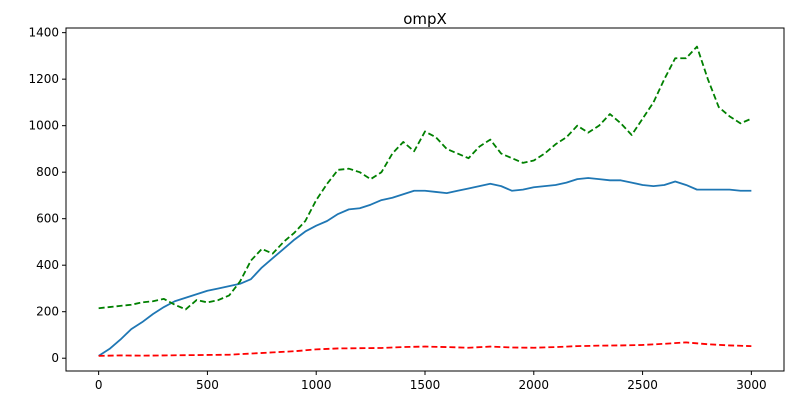 The image size is (799, 400). I want to click on x-tick-label: 1000, so click(316, 385).